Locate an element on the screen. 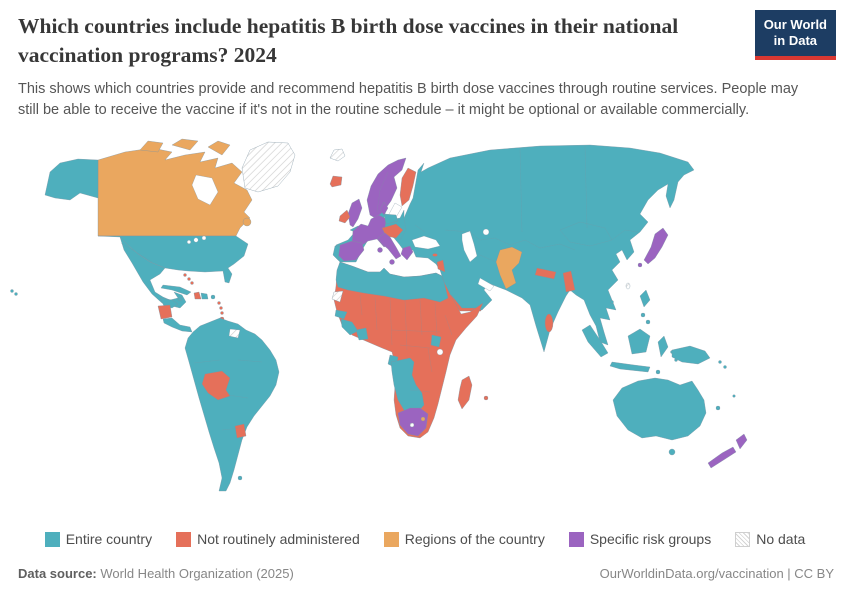  country-papua-new-guinea is located at coordinates (691, 355).